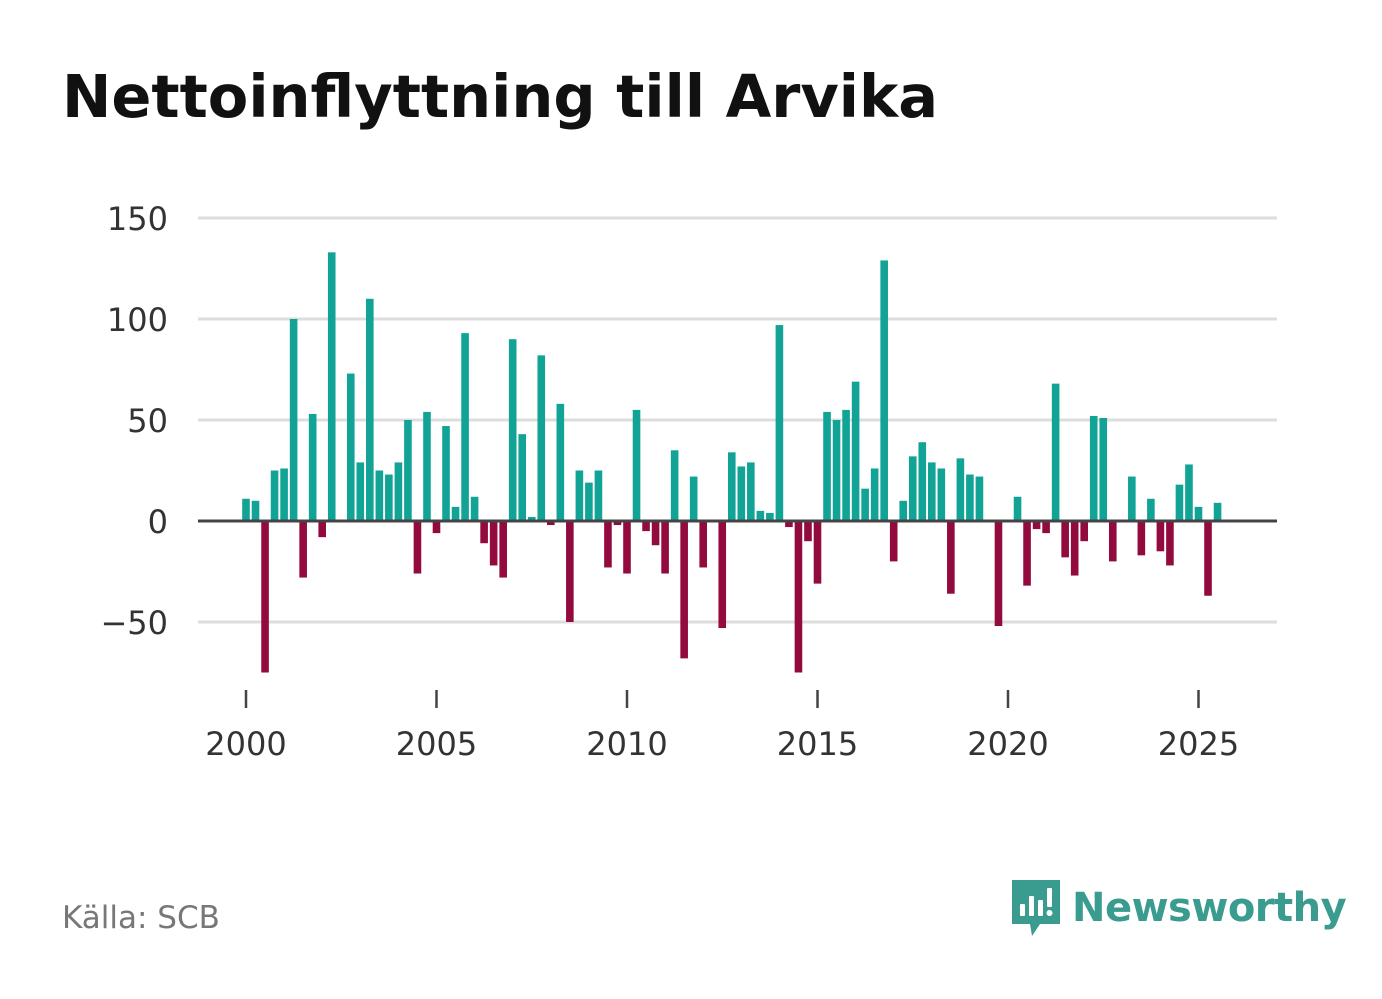 The height and width of the screenshot is (999, 1382). I want to click on chart-title: Nettoinflyttning till Arvika, so click(500, 96).